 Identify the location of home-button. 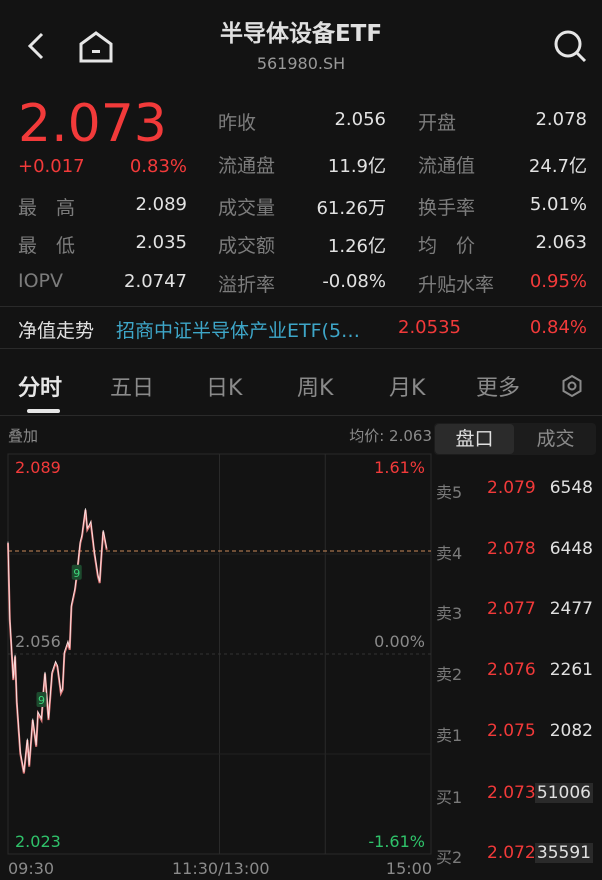
(96, 47).